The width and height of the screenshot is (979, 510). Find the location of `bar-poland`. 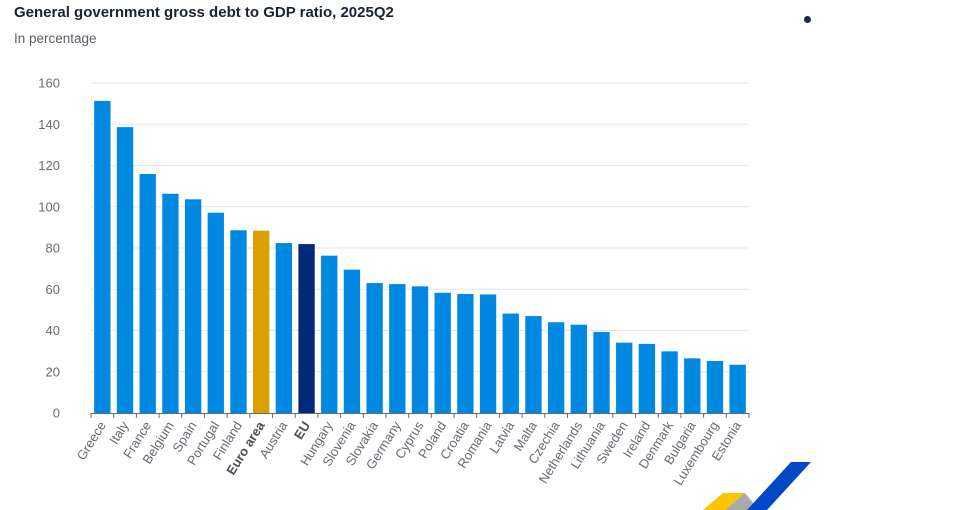

bar-poland is located at coordinates (442, 352).